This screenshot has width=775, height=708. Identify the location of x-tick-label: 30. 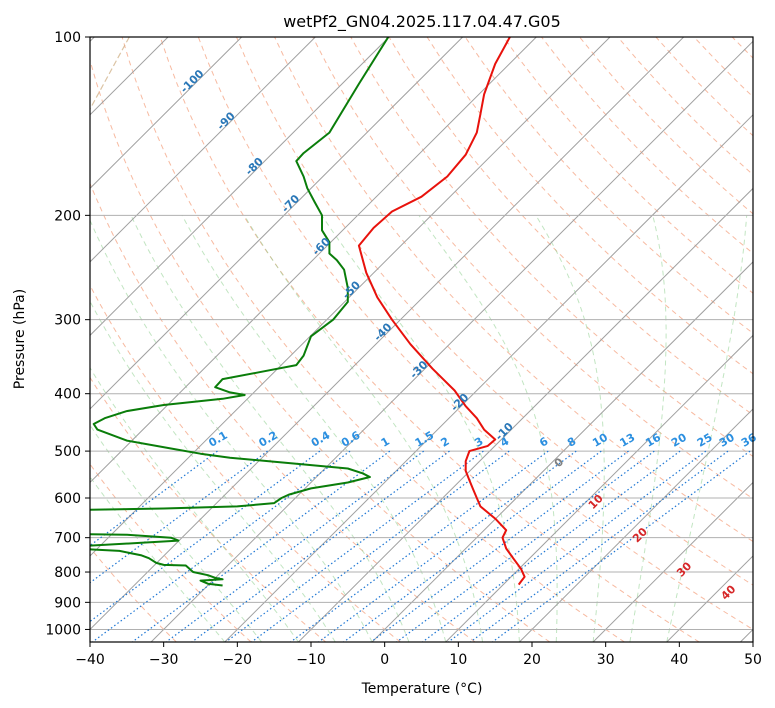
(606, 660).